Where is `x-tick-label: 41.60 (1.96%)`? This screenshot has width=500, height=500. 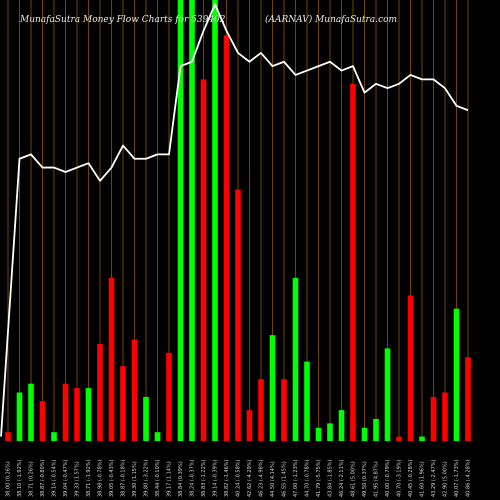
x-tick-label: 41.60 (1.96%) is located at coordinates (423, 479).